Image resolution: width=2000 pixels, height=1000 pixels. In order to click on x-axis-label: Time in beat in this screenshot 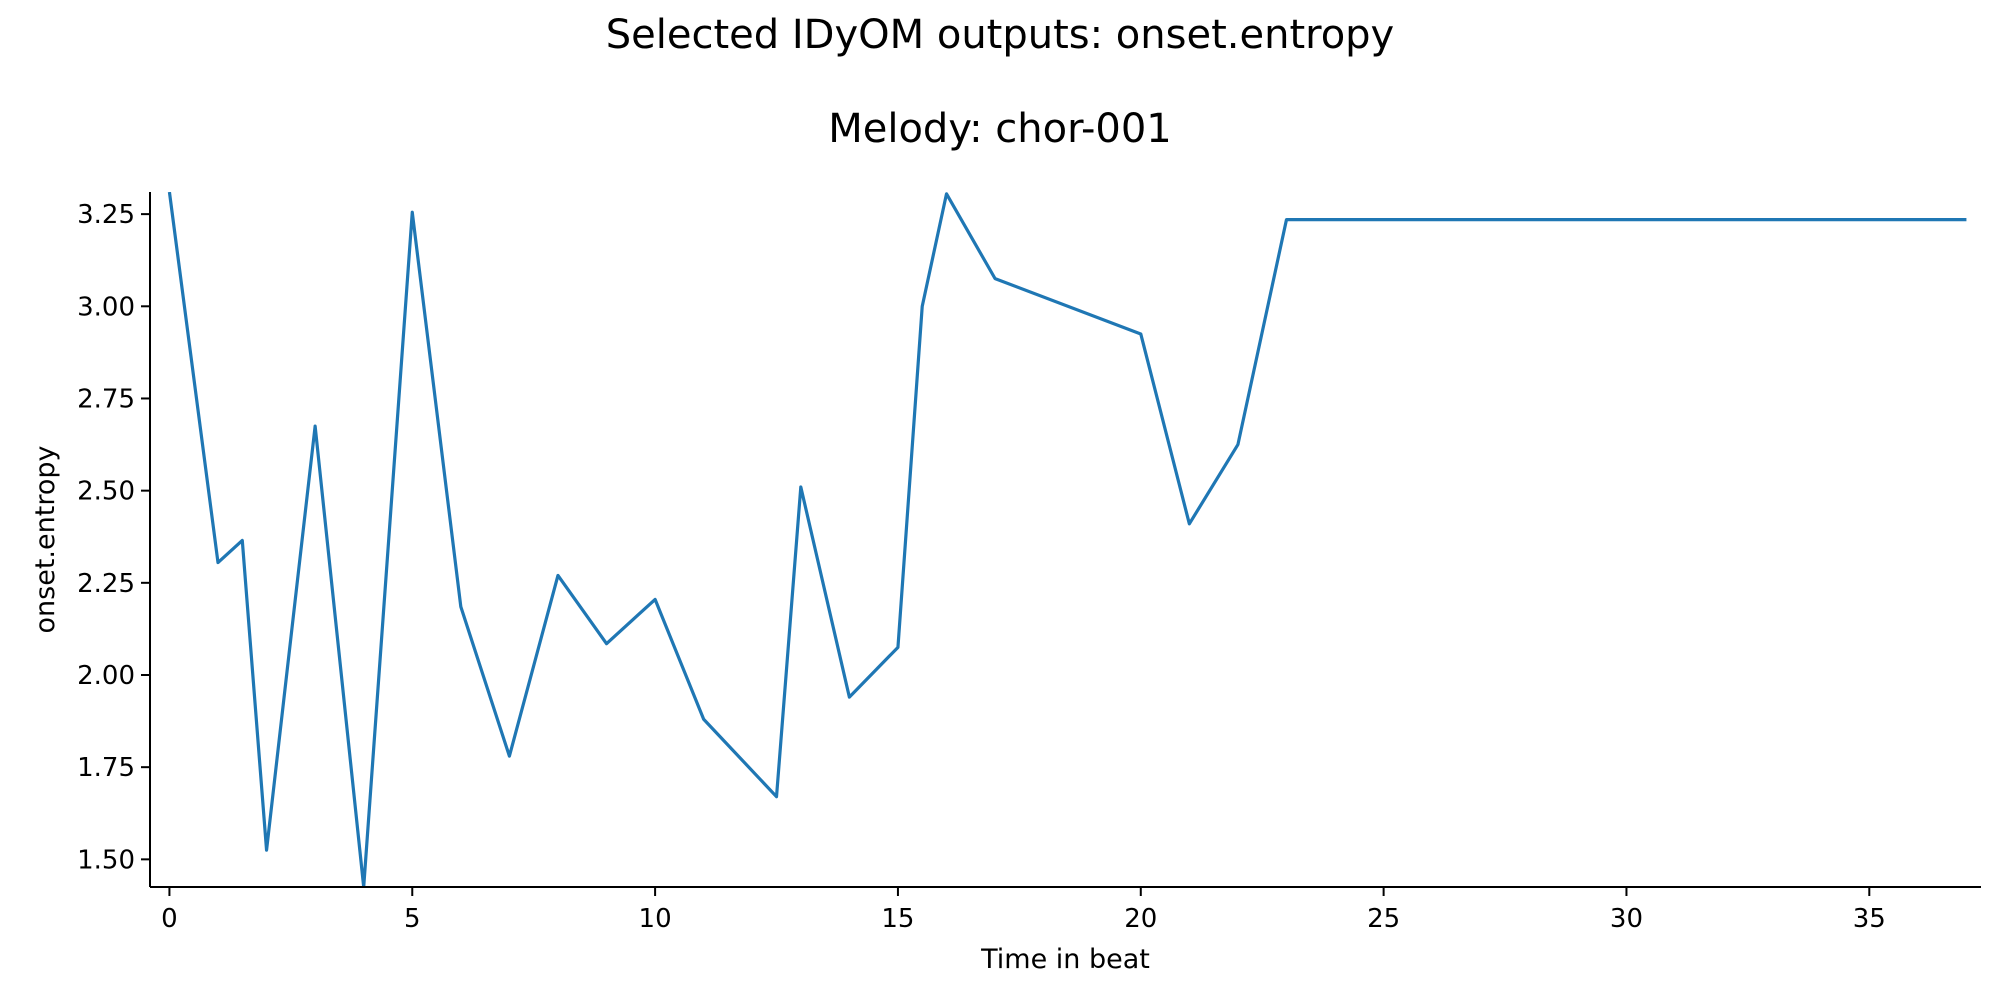, I will do `click(1065, 959)`.